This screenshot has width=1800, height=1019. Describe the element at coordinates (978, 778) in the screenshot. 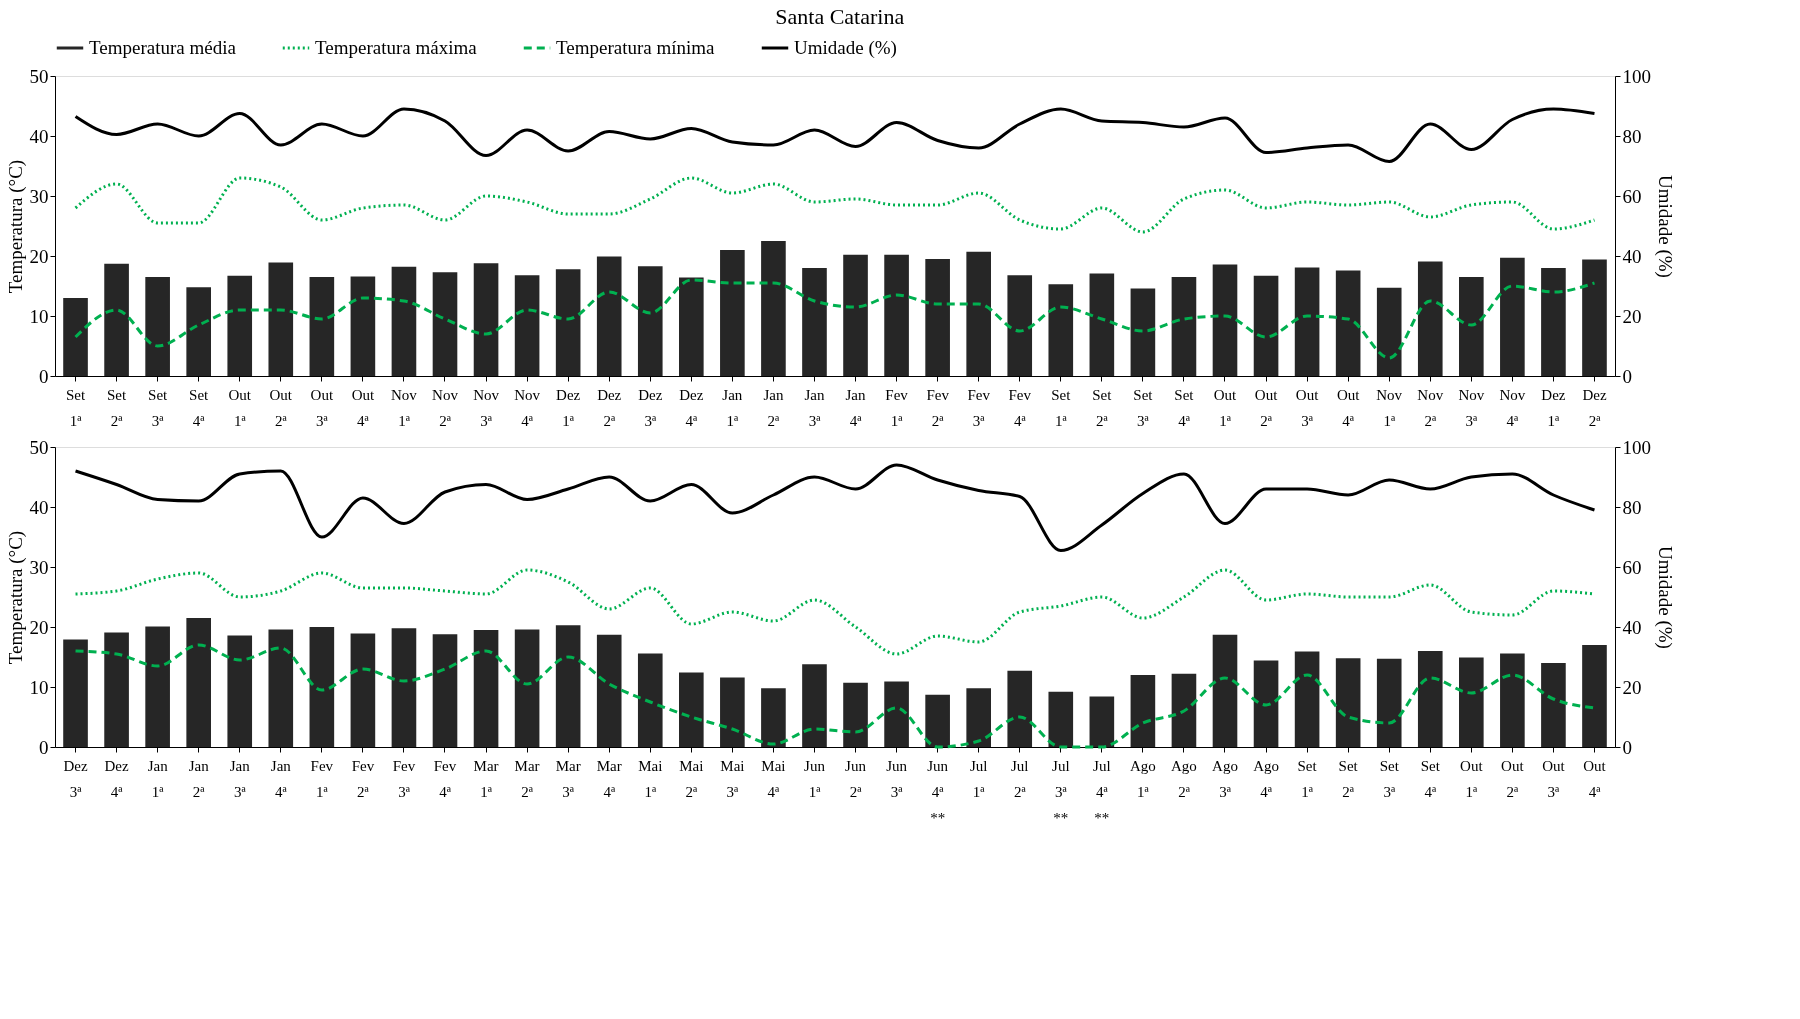

I see `x-tick-label: Jul 1ª` at that location.